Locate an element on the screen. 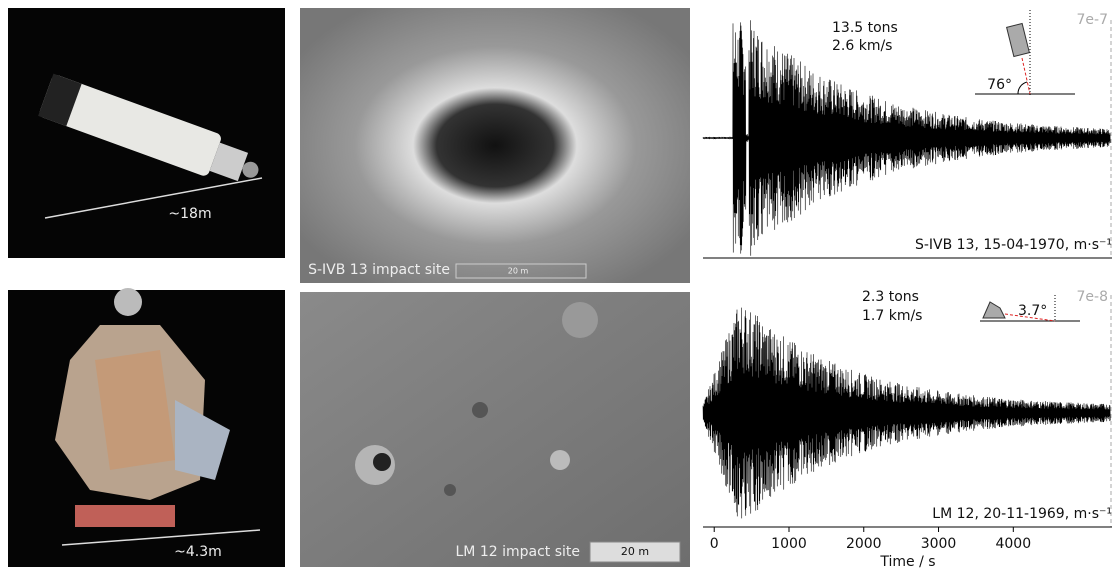  site-caption: S-IVB 13 impact site is located at coordinates (379, 270).